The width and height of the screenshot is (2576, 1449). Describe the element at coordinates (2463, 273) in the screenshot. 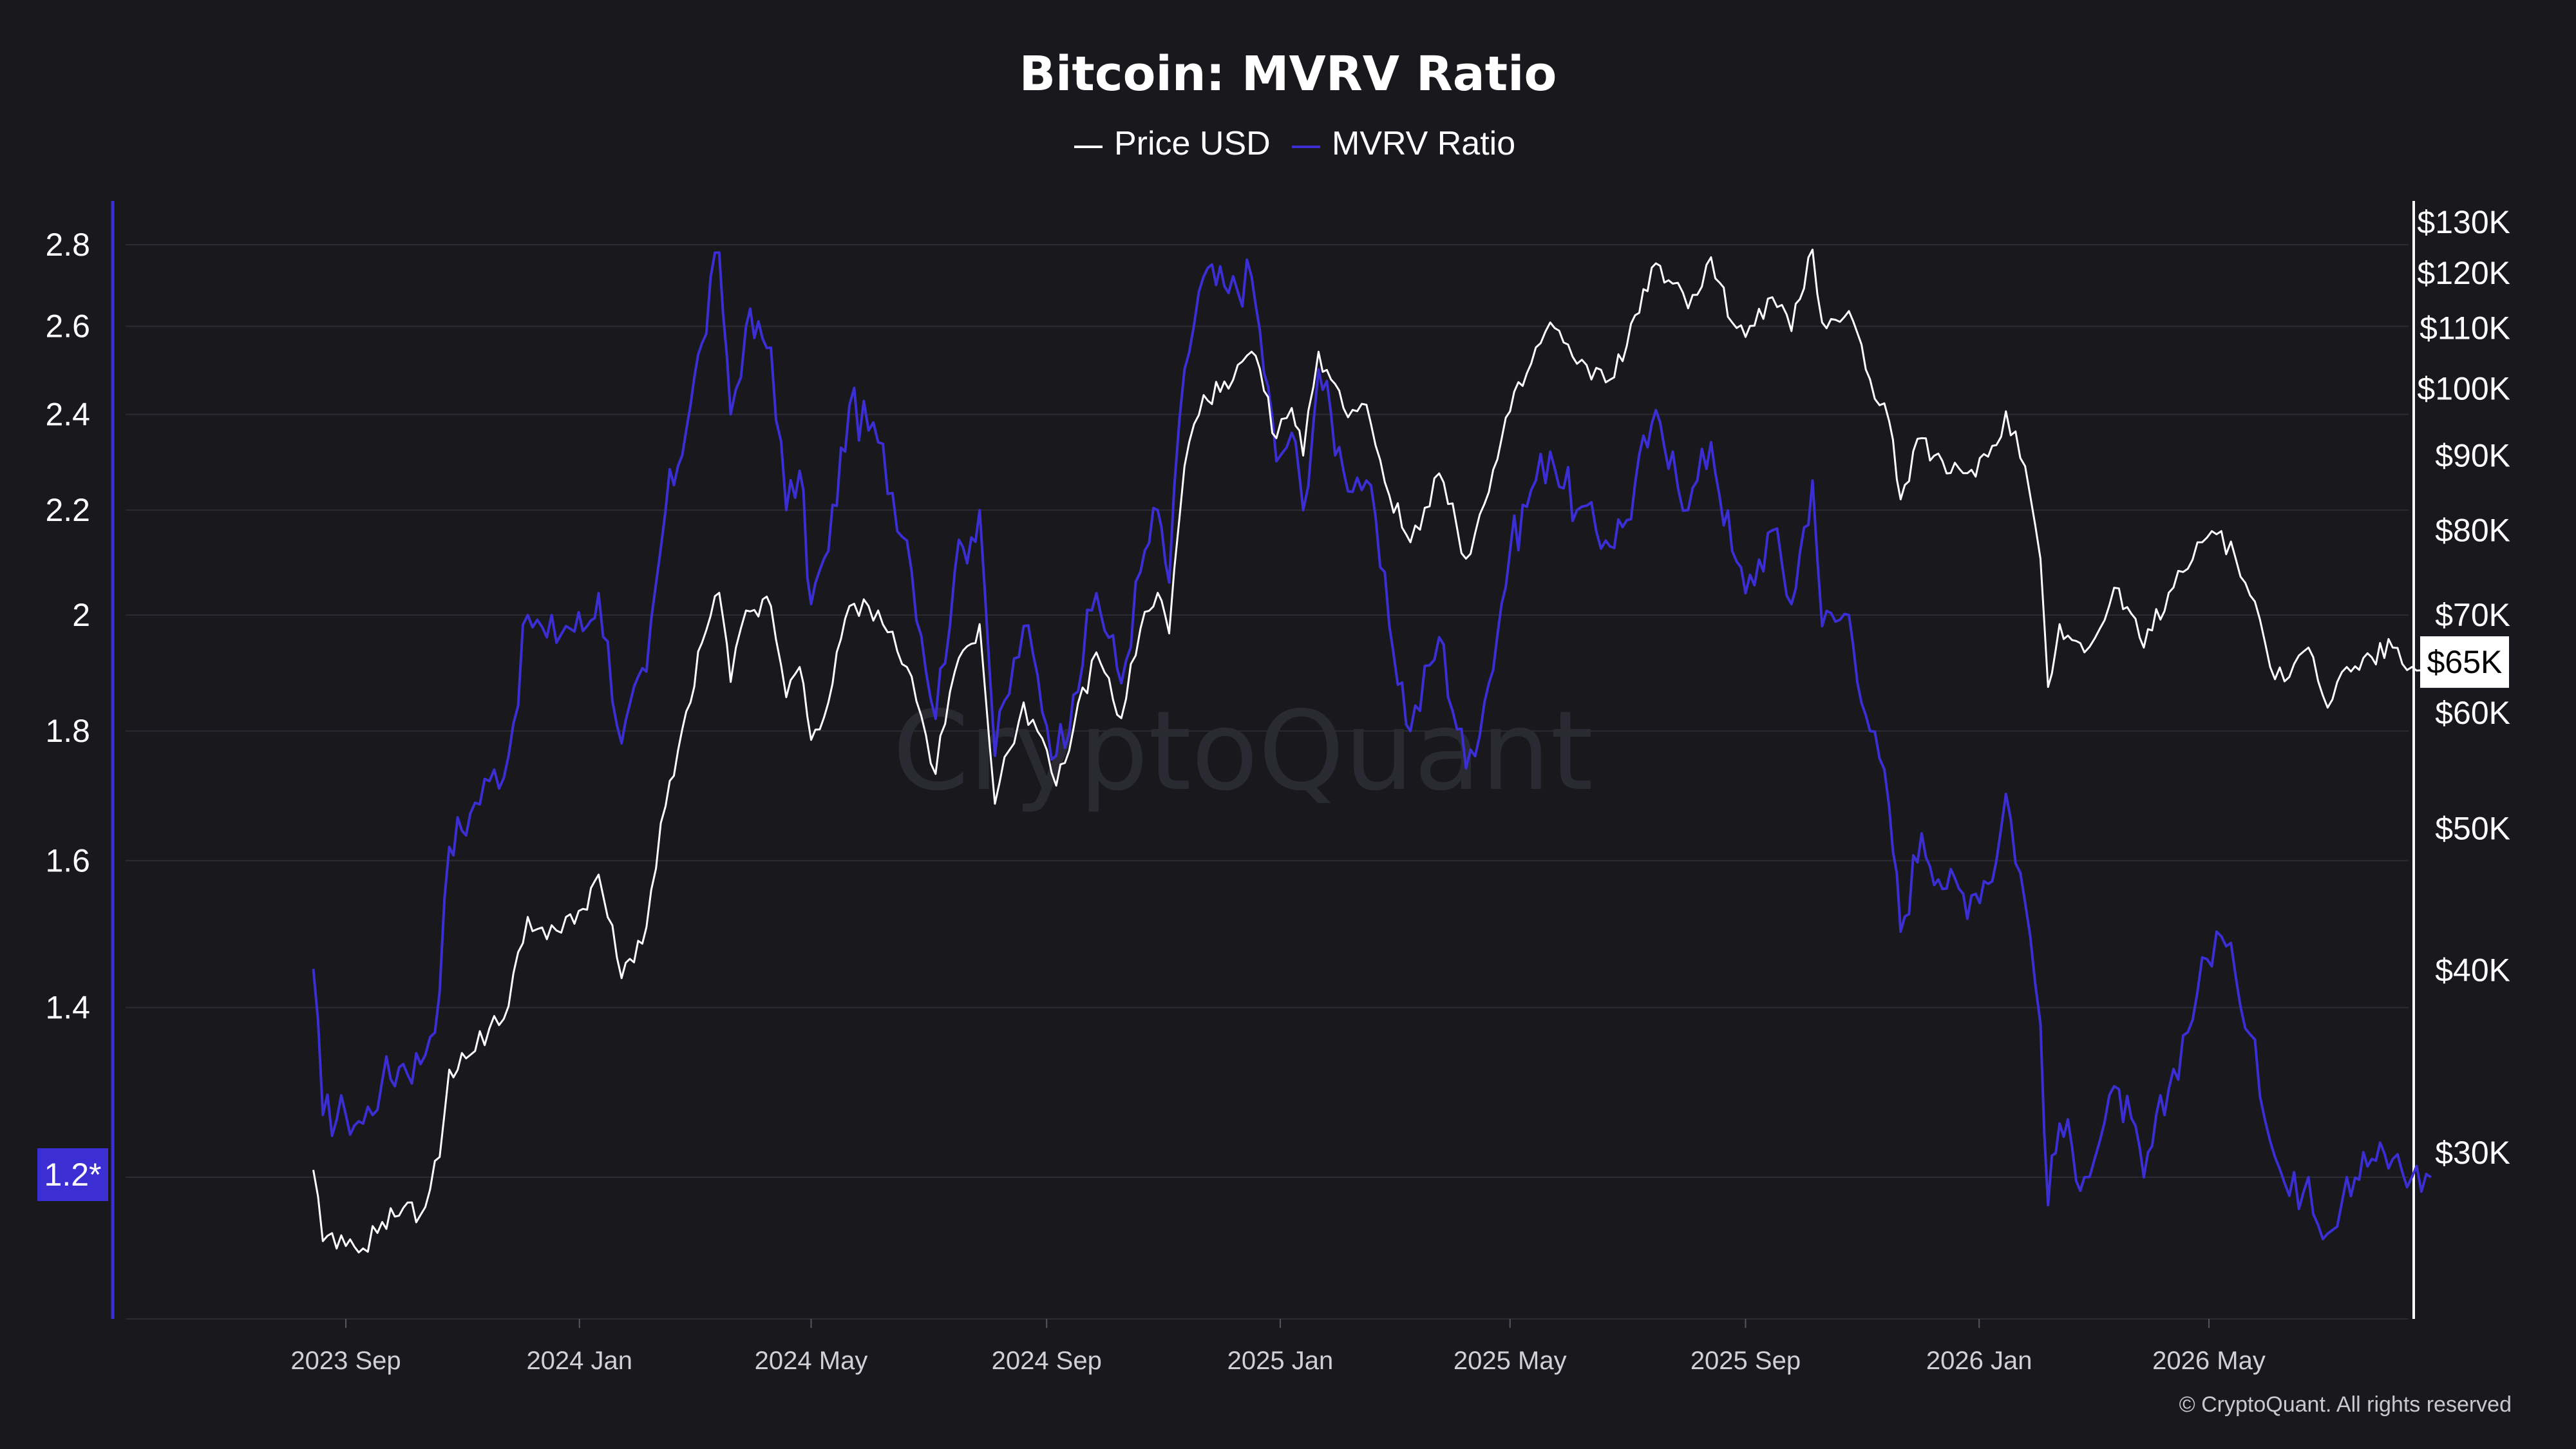

I see `y-right-tick-label: $120K` at that location.